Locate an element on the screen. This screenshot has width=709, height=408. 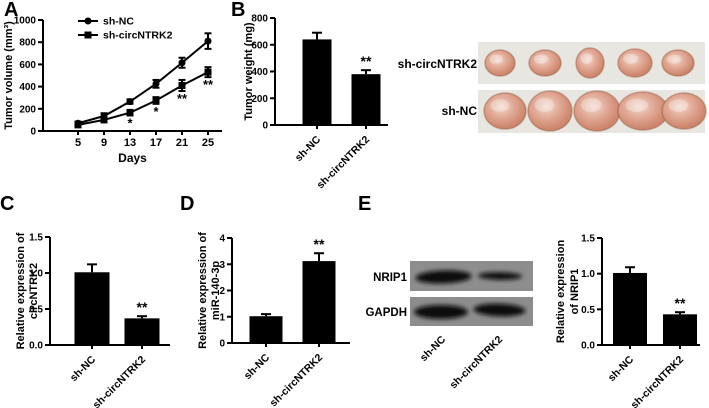
y-axis-title: of NRIP1 is located at coordinates (575, 292).